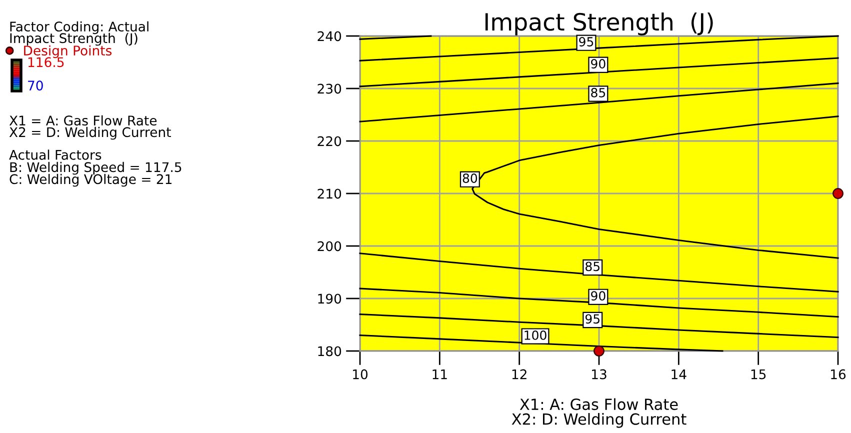 Image resolution: width=851 pixels, height=433 pixels. I want to click on x-tick-label: 16, so click(838, 374).